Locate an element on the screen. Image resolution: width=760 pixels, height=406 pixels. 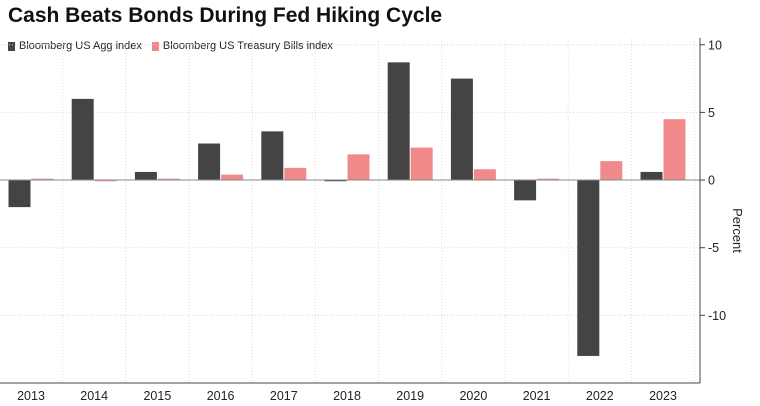
bar-agg-2023 is located at coordinates (651, 176).